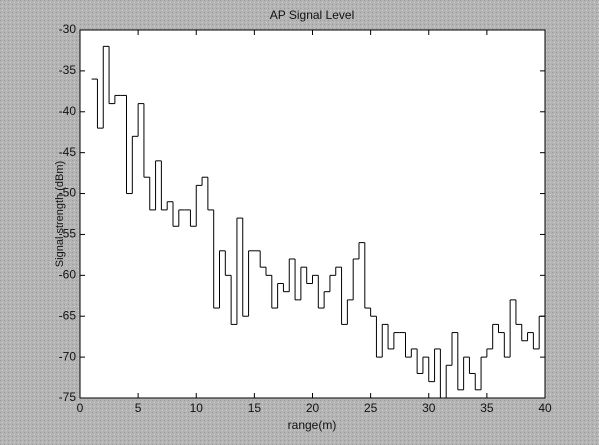 The height and width of the screenshot is (445, 599). What do you see at coordinates (487, 408) in the screenshot?
I see `x-tick-label: 35` at bounding box center [487, 408].